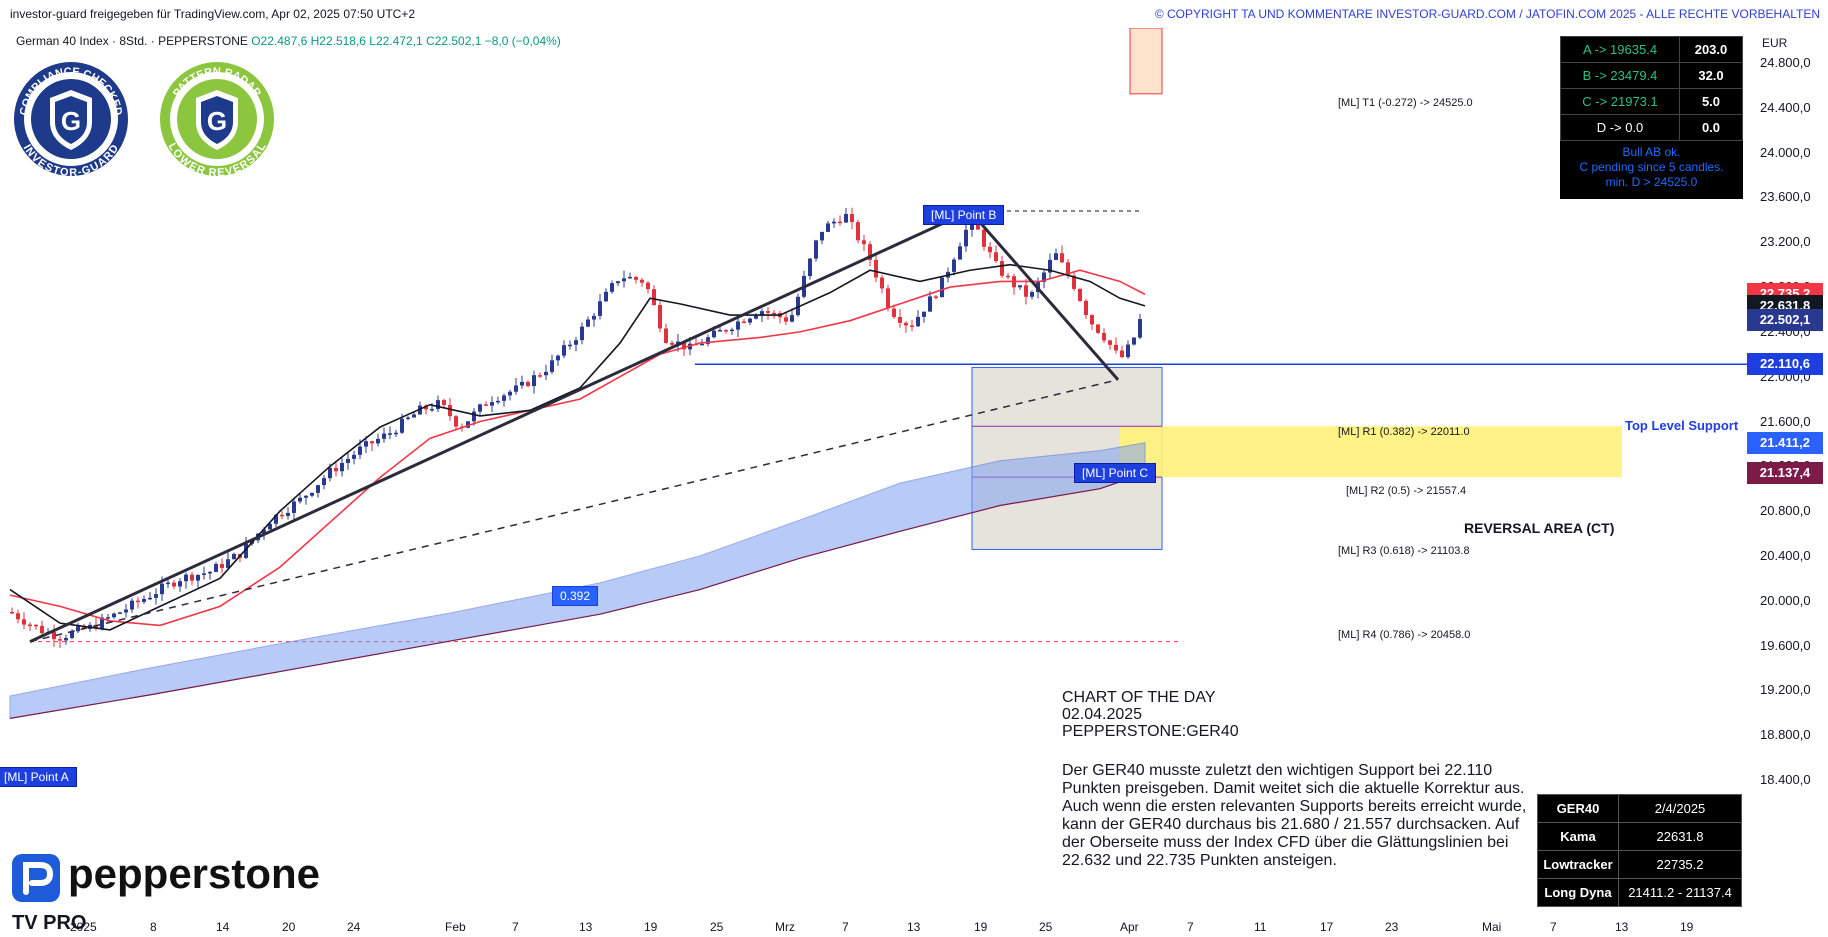 The height and width of the screenshot is (937, 1828). What do you see at coordinates (38, 777) in the screenshot?
I see `point-a-label: [ML] Point A` at bounding box center [38, 777].